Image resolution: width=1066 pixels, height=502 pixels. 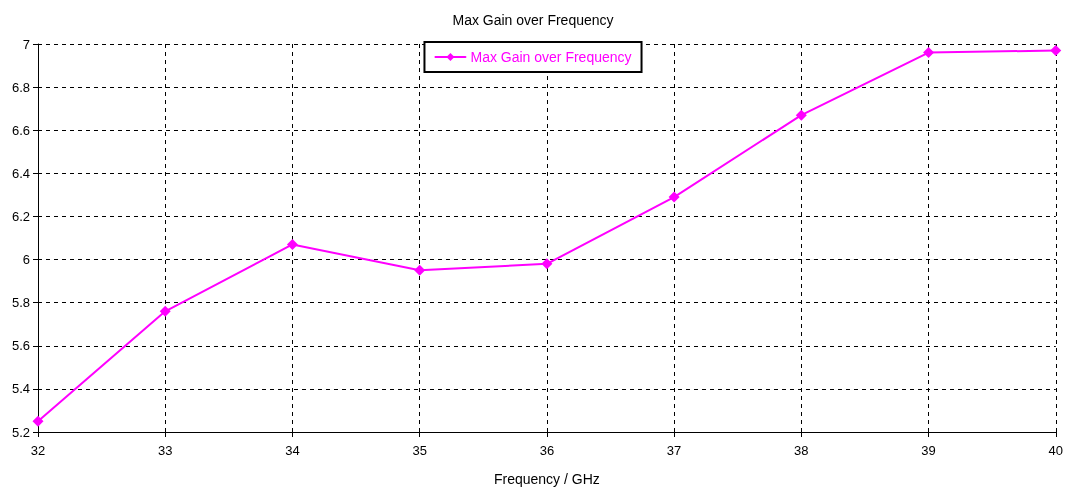 I want to click on x-tick-label: 38, so click(x=801, y=450).